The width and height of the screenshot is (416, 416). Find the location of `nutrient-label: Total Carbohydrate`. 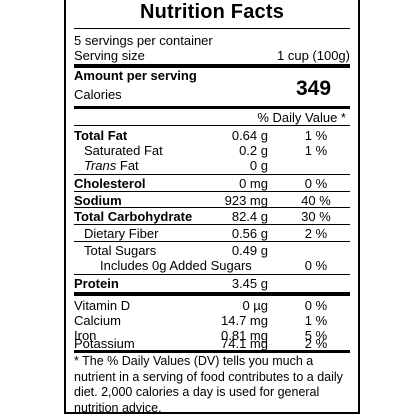

nutrient-label: Total Carbohydrate is located at coordinates (133, 216).